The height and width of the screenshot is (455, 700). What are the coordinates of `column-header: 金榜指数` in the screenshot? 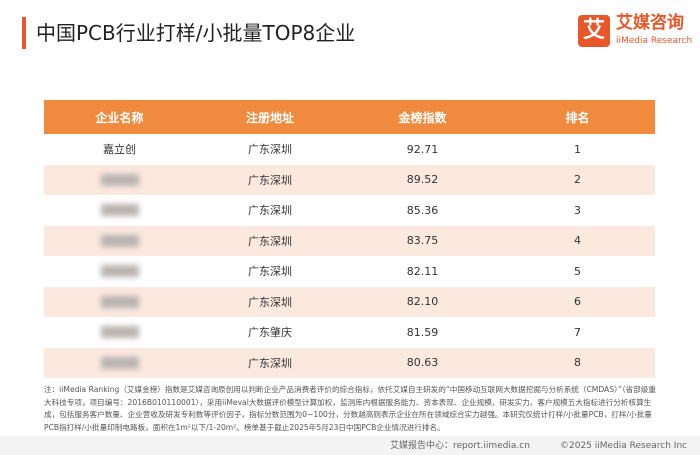 It's located at (422, 117).